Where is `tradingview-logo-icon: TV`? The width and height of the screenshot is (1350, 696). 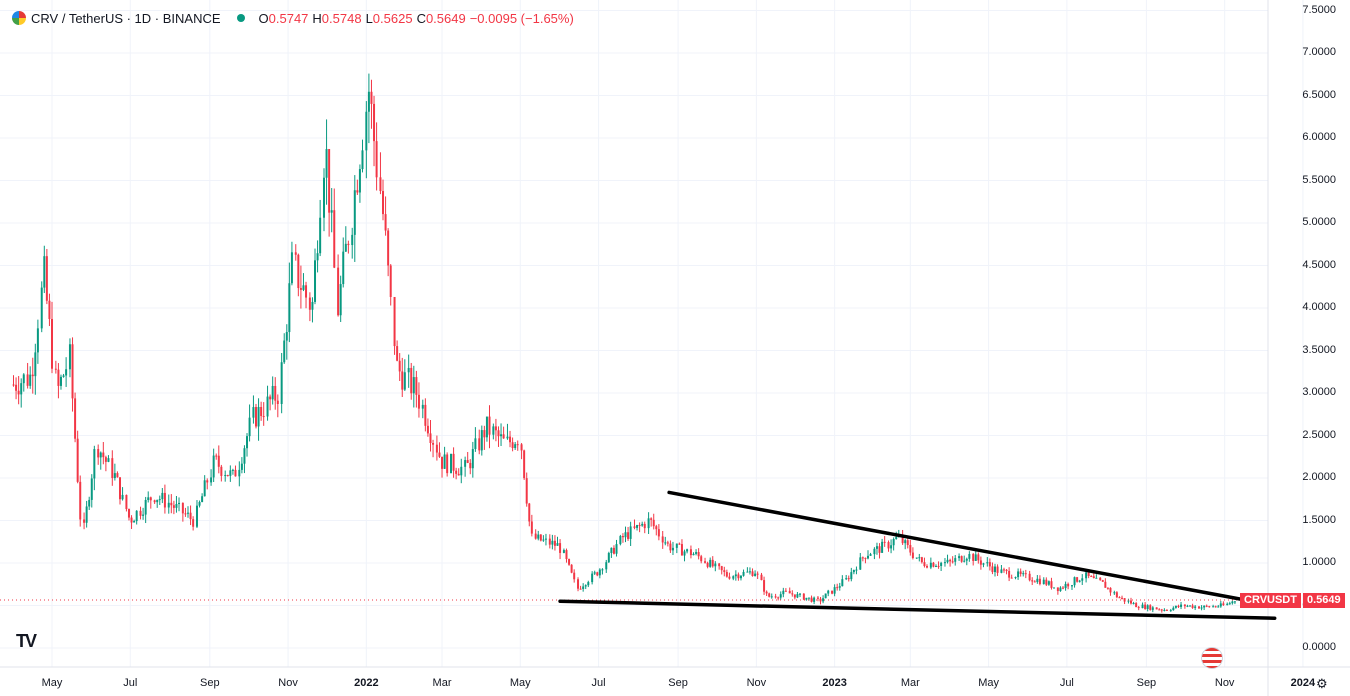 tradingview-logo-icon: TV is located at coordinates (26, 641).